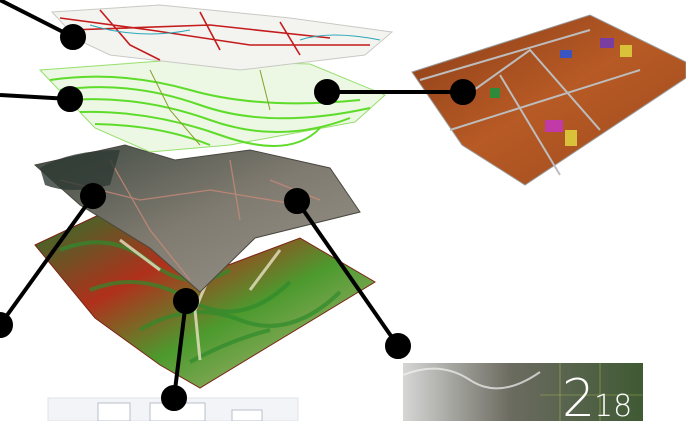 This screenshot has height=421, width=686. Describe the element at coordinates (47, 260) in the screenshot. I see `connector-satellite-left` at that location.